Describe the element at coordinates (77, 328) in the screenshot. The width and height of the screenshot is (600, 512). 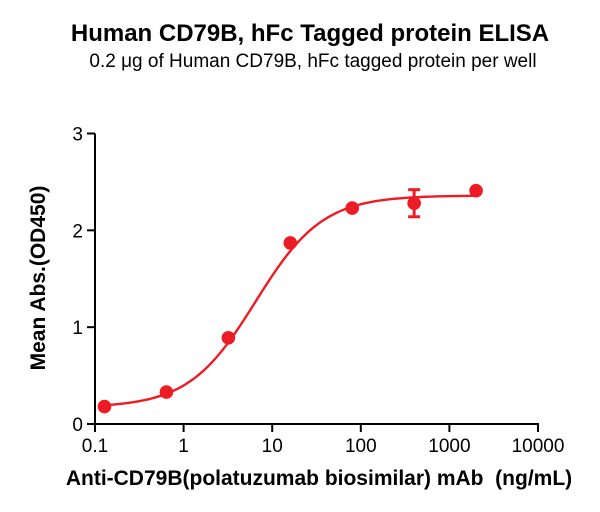
I see `y-tick-label: 1` at that location.